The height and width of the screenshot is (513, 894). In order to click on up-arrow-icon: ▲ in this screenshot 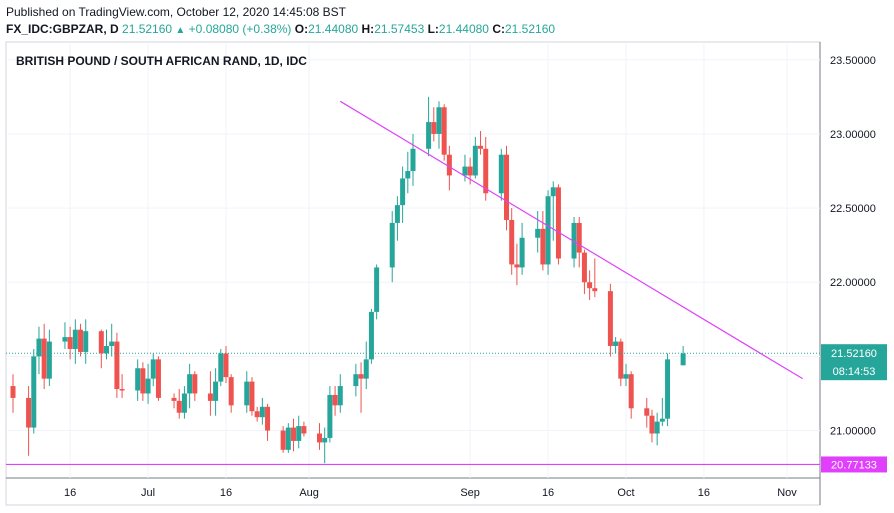, I will do `click(180, 30)`.